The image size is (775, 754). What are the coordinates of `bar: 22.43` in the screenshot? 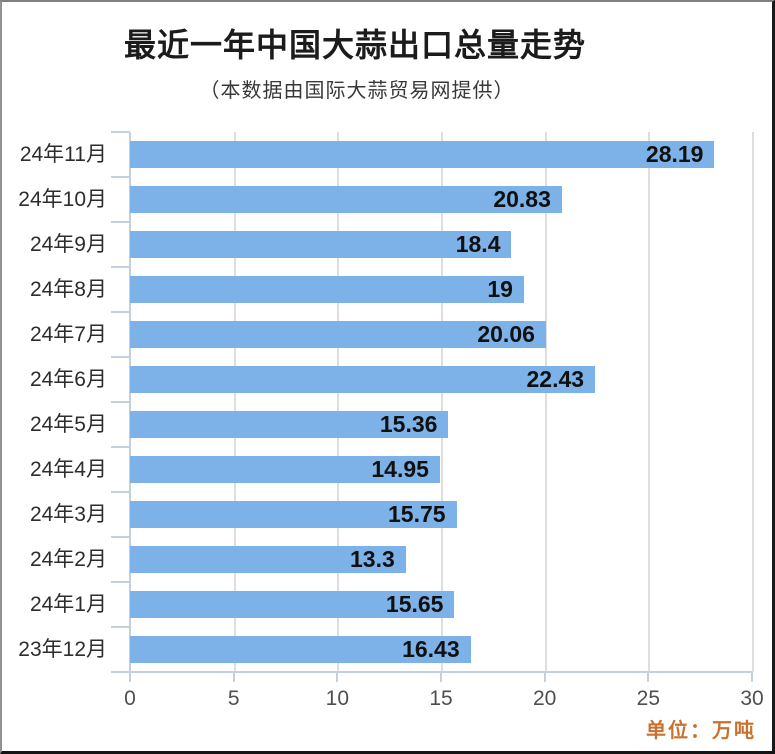 It's located at (363, 379).